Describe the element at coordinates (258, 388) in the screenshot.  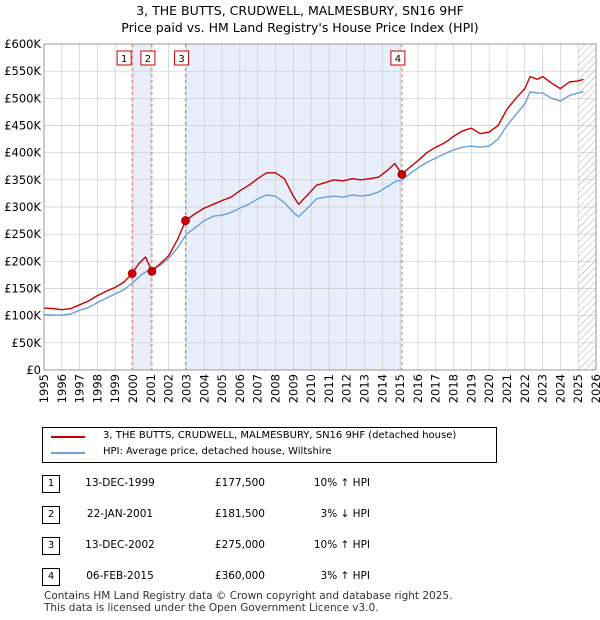
I see `x-tick-label: 2007` at that location.